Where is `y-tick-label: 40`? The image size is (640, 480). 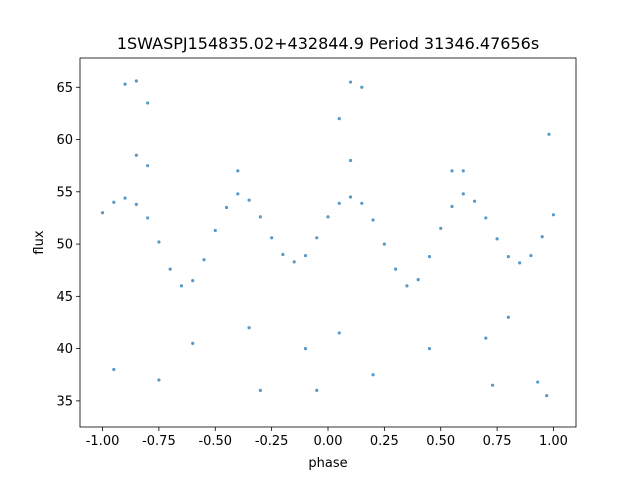
y-tick-label: 40 is located at coordinates (64, 349).